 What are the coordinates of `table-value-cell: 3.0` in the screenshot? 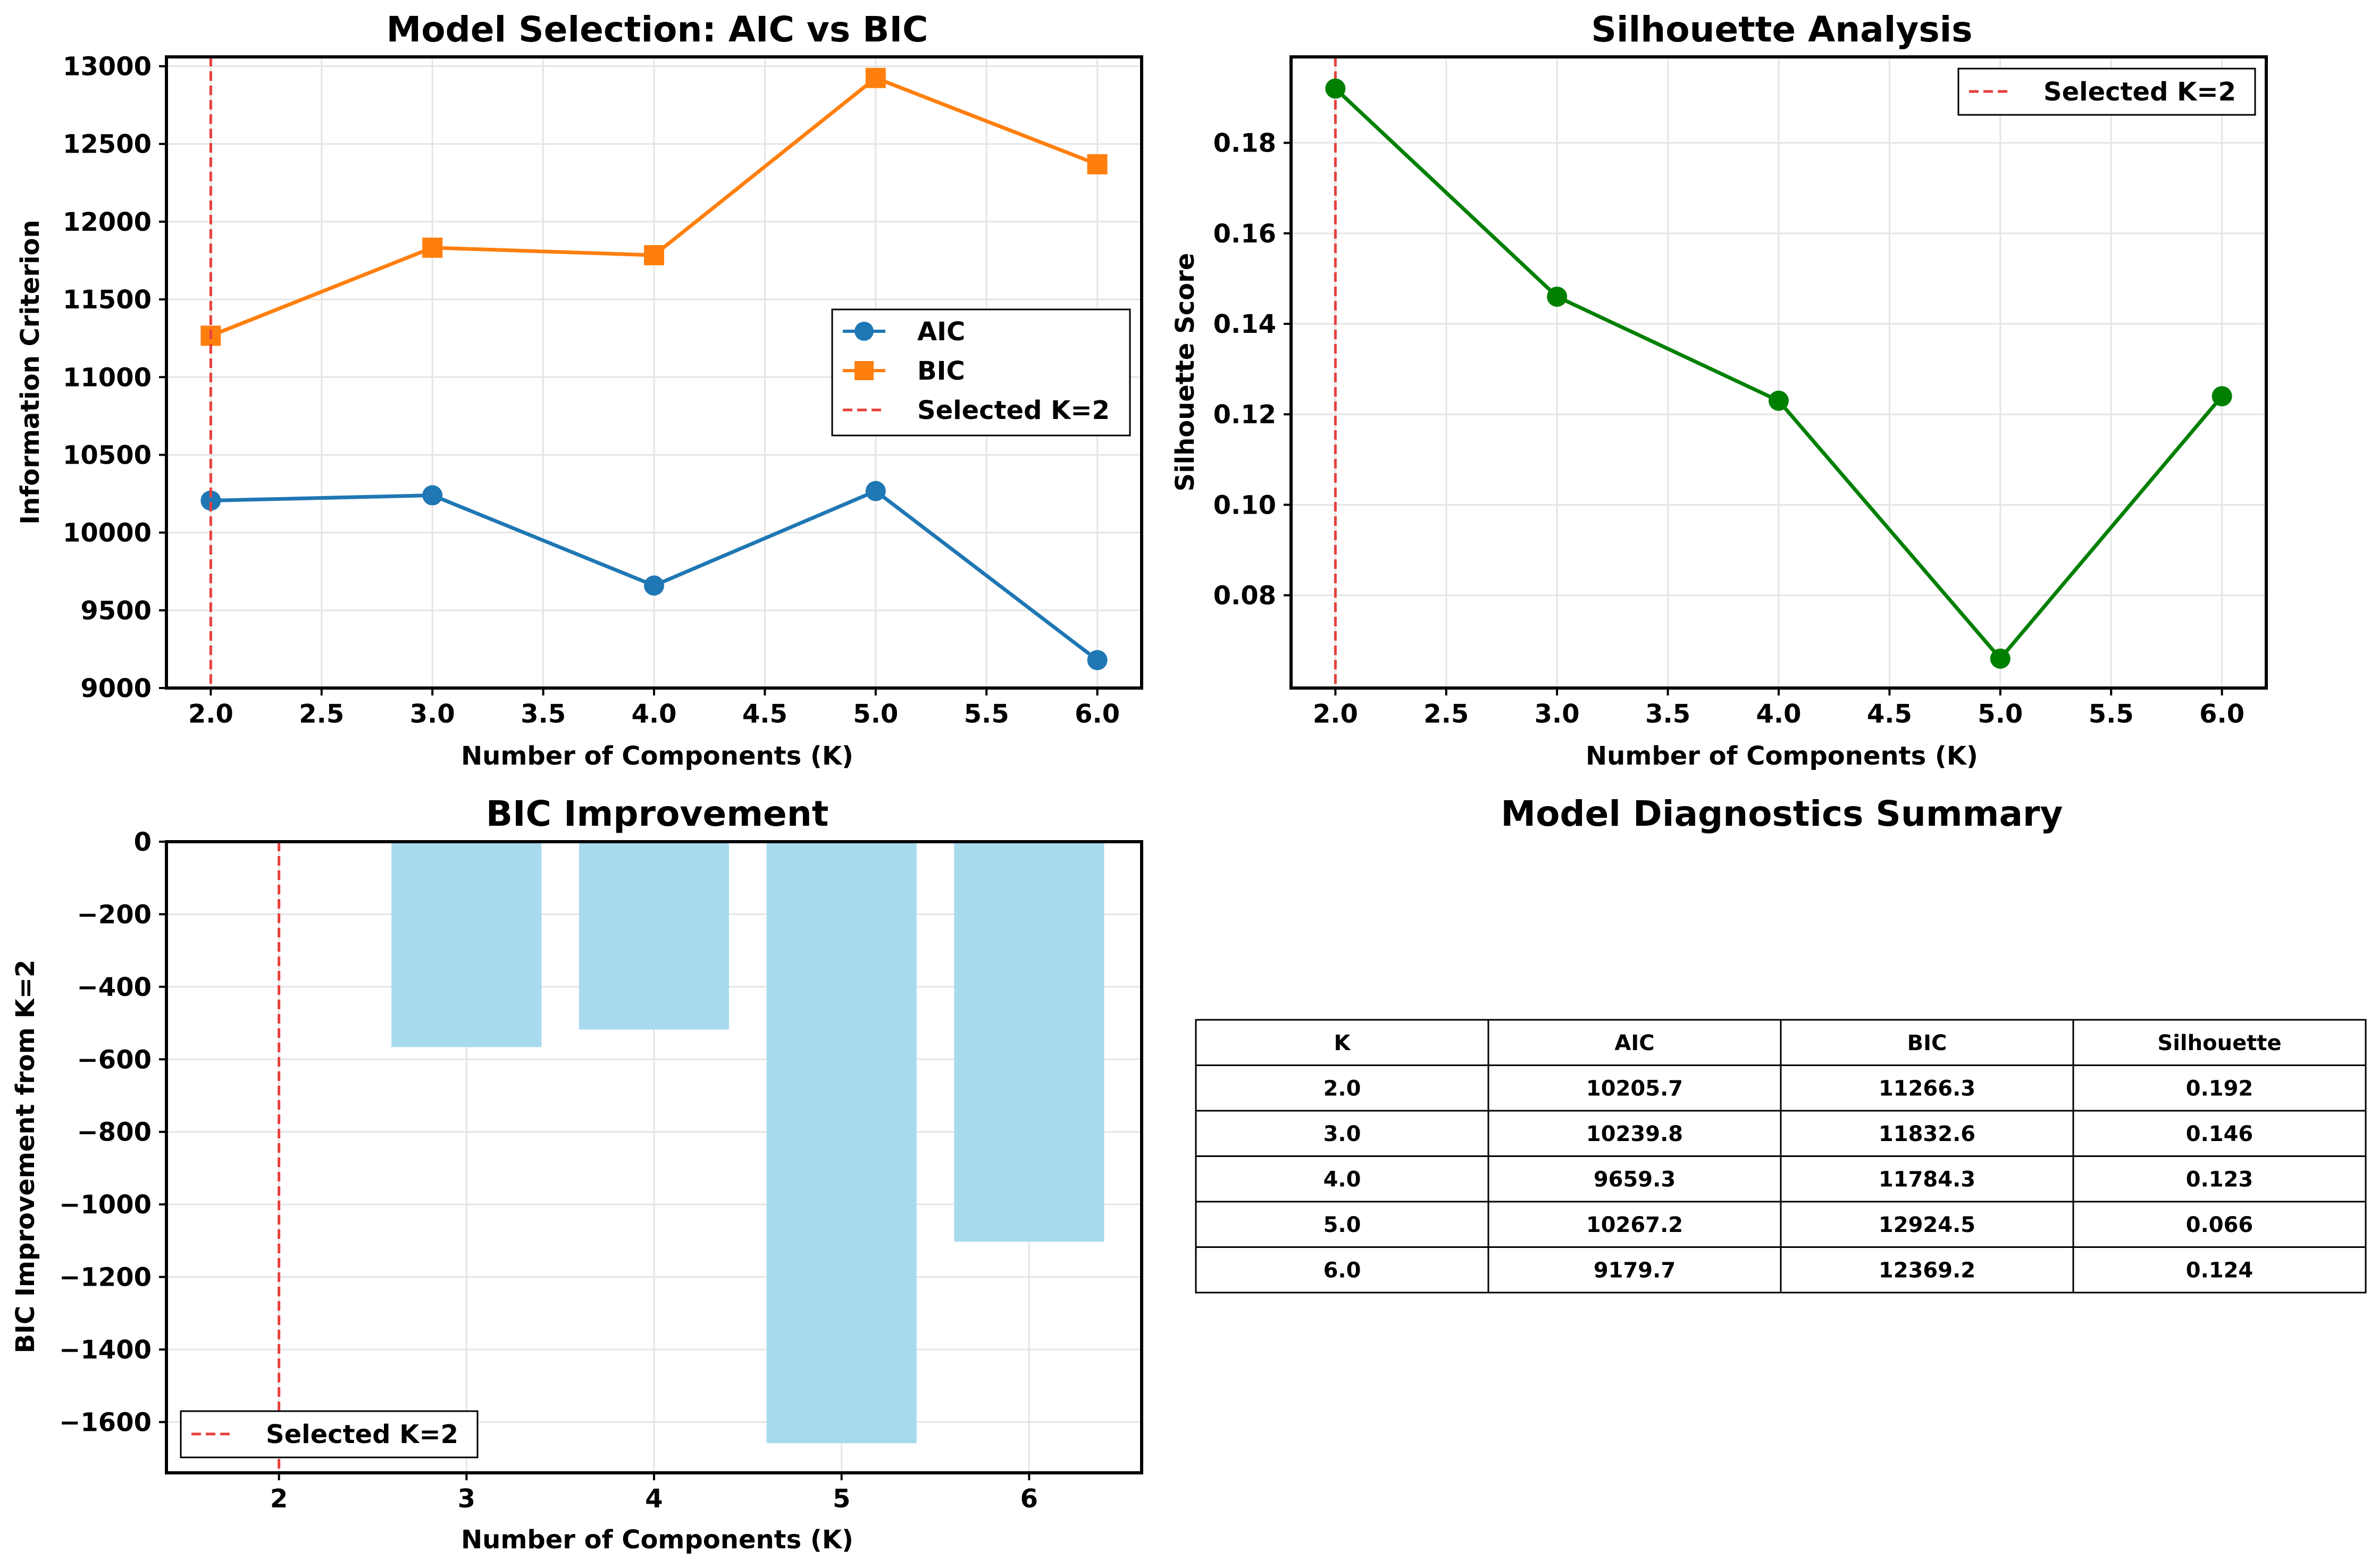 It's located at (1342, 1134).